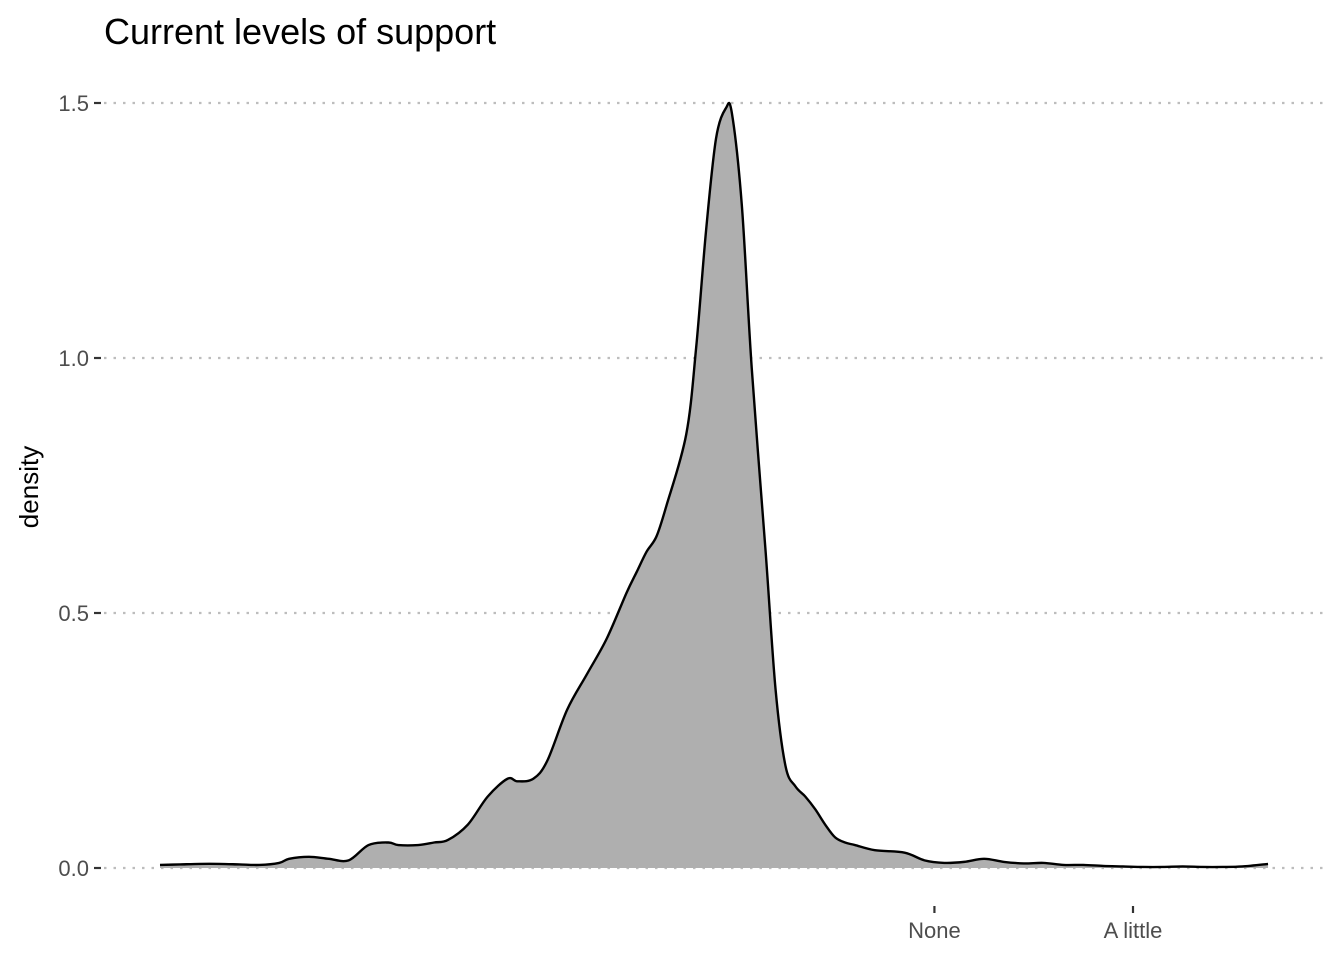  I want to click on x-tick-label: None, so click(934, 930).